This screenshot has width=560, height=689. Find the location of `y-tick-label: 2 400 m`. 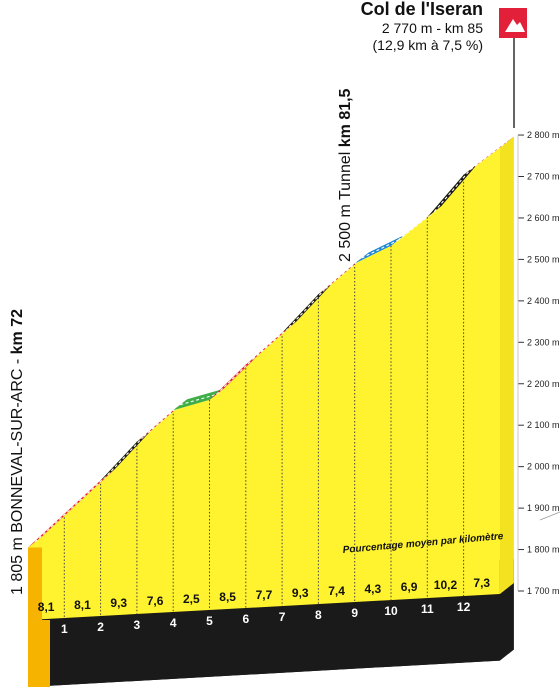

y-tick-label: 2 400 m is located at coordinates (543, 301).